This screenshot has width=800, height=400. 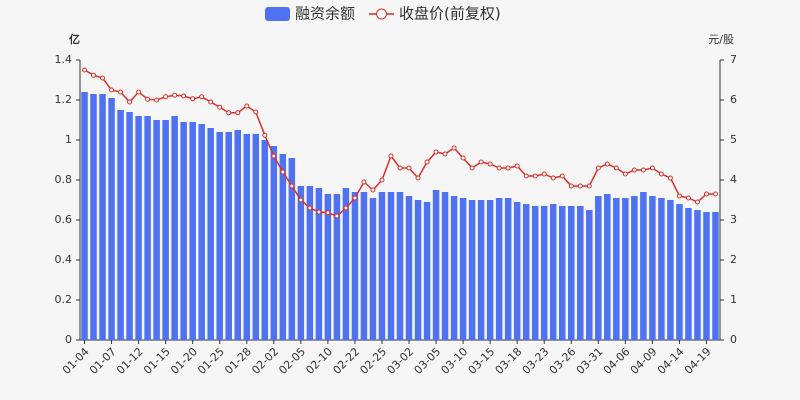 I want to click on y2-tick-label: 2, so click(x=733, y=259).